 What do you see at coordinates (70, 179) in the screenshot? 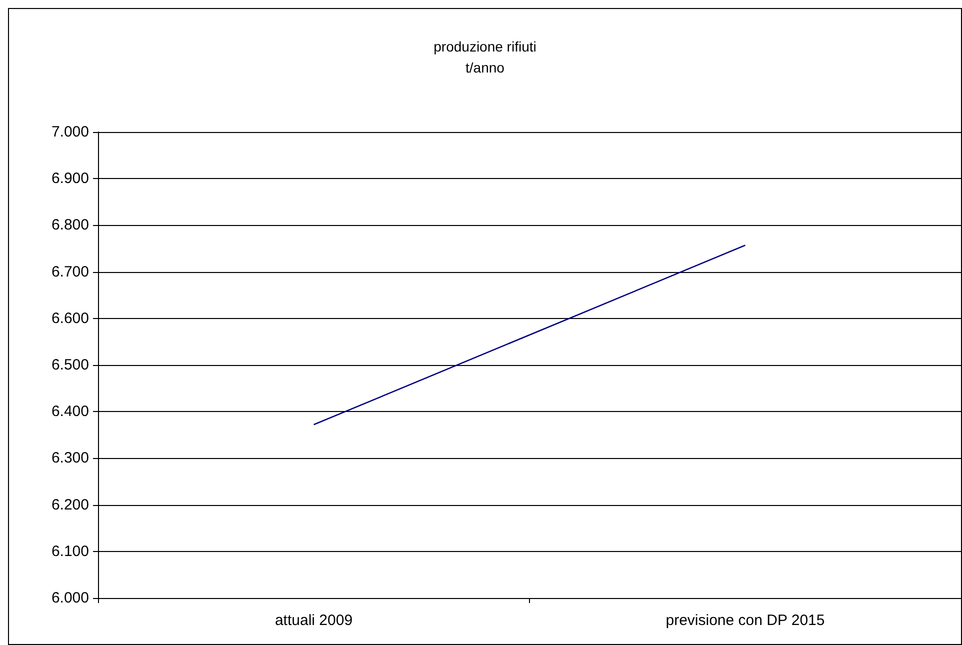
I see `y-tick-label: 6.900` at bounding box center [70, 179].